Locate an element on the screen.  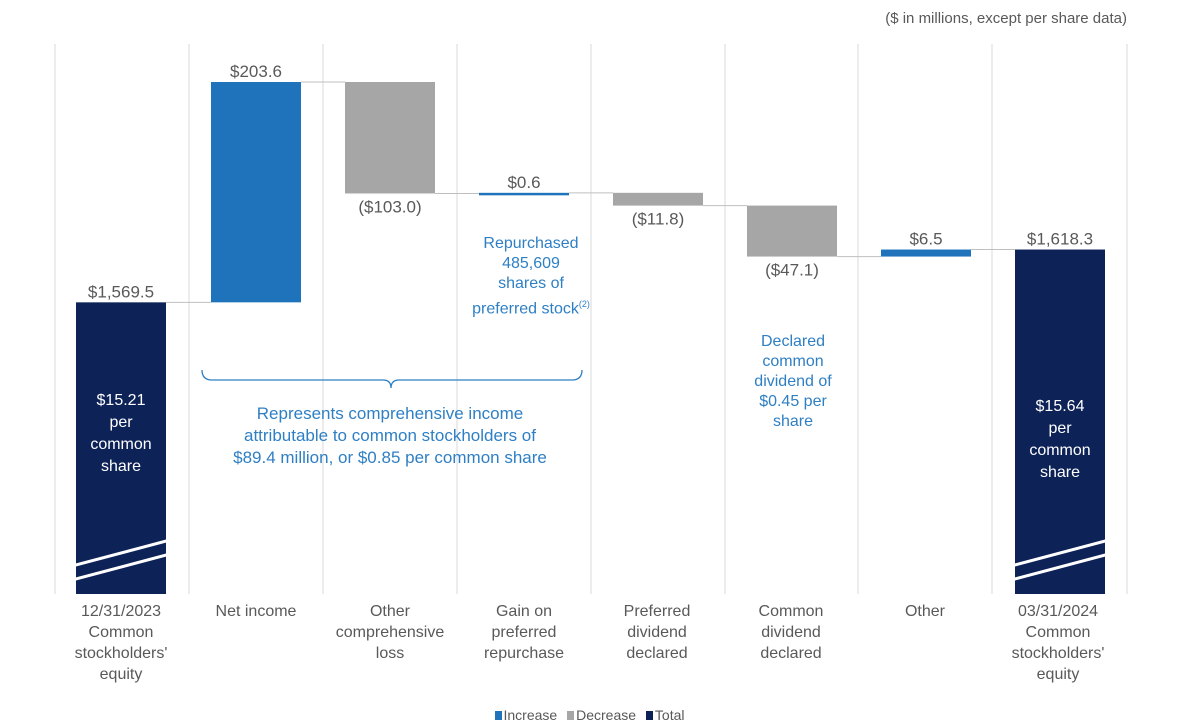
category-label-preferred-dividend: Preferred dividend declared is located at coordinates (657, 632).